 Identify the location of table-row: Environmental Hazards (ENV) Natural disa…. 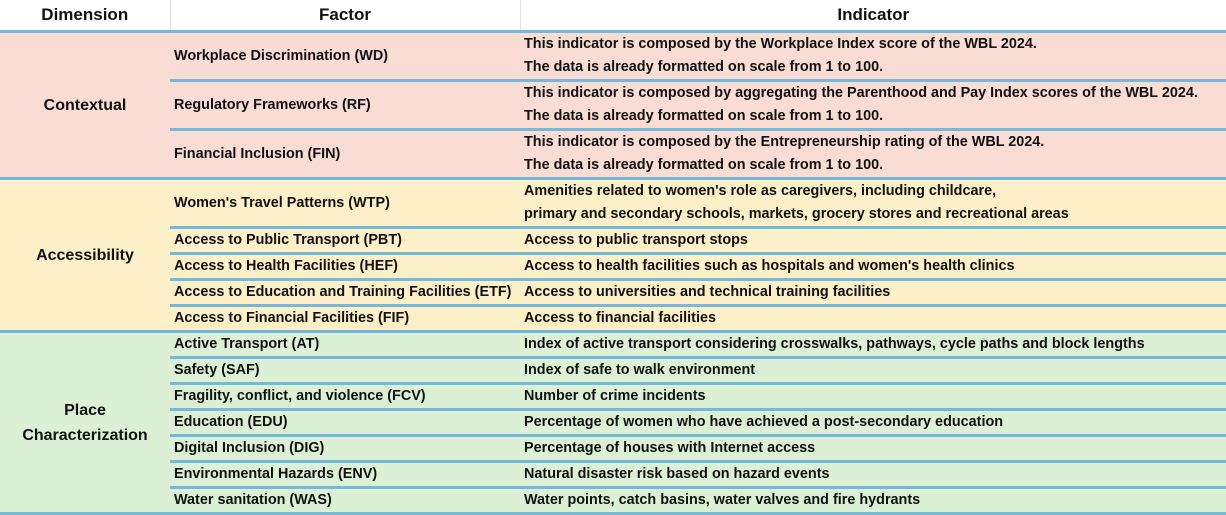
(613, 475).